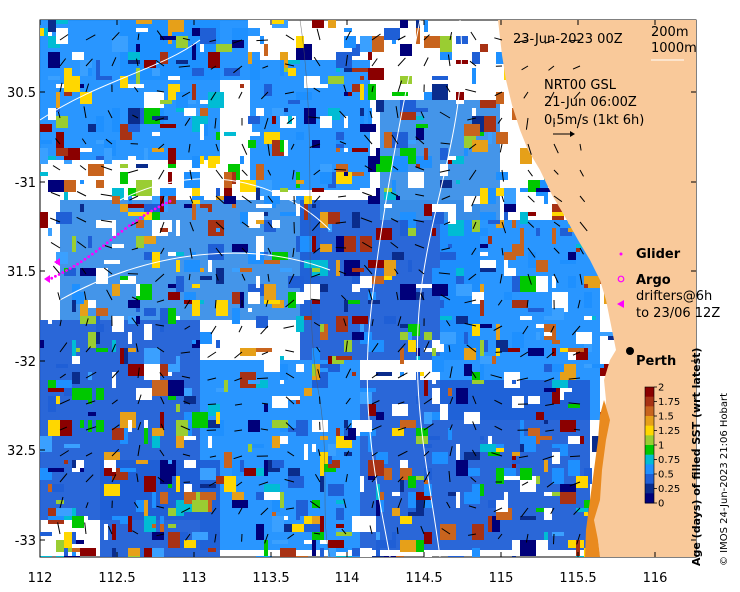 This screenshot has height=592, width=740. What do you see at coordinates (270, 578) in the screenshot?
I see `x-tick-label: 113.5` at bounding box center [270, 578].